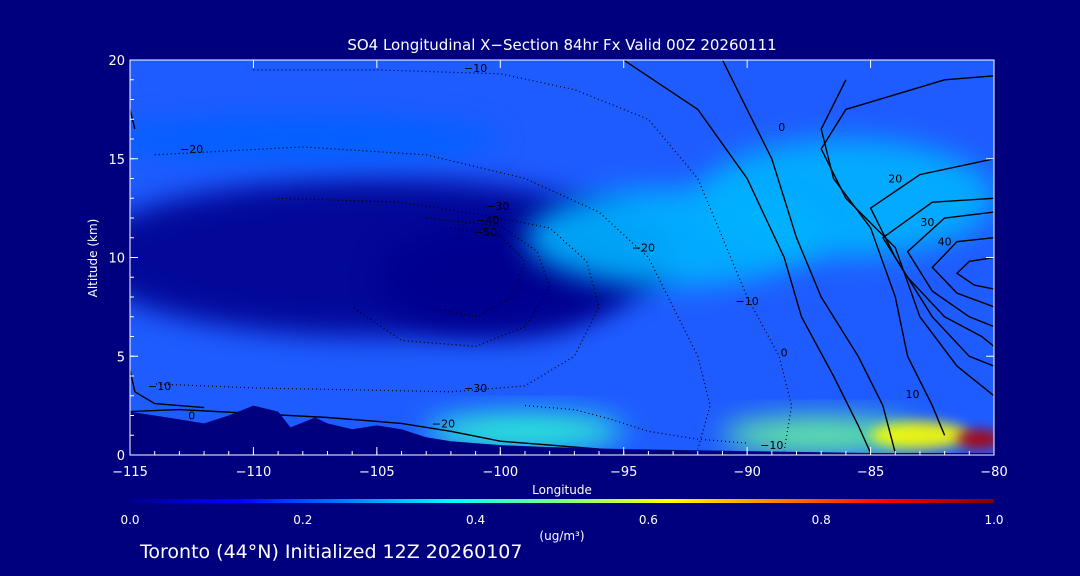 Image resolution: width=1080 pixels, height=576 pixels. I want to click on terrain, so click(562, 430).